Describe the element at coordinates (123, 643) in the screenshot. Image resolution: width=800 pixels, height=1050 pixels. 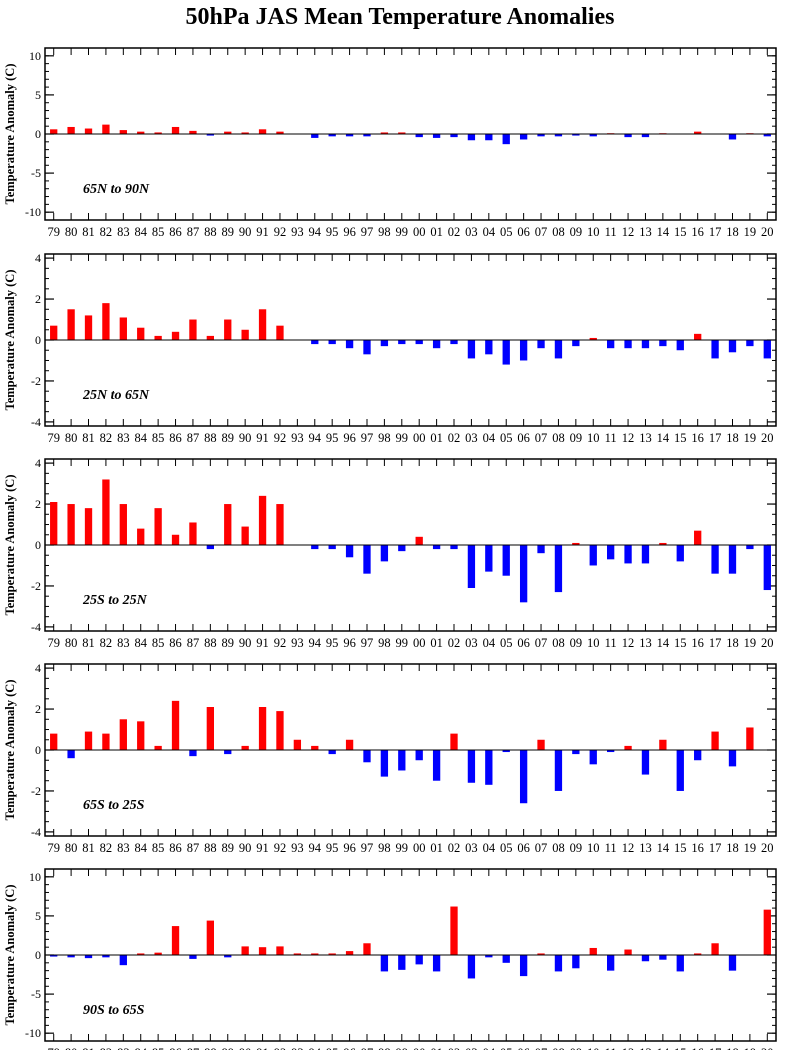
I see `x-tick-label: 83` at that location.